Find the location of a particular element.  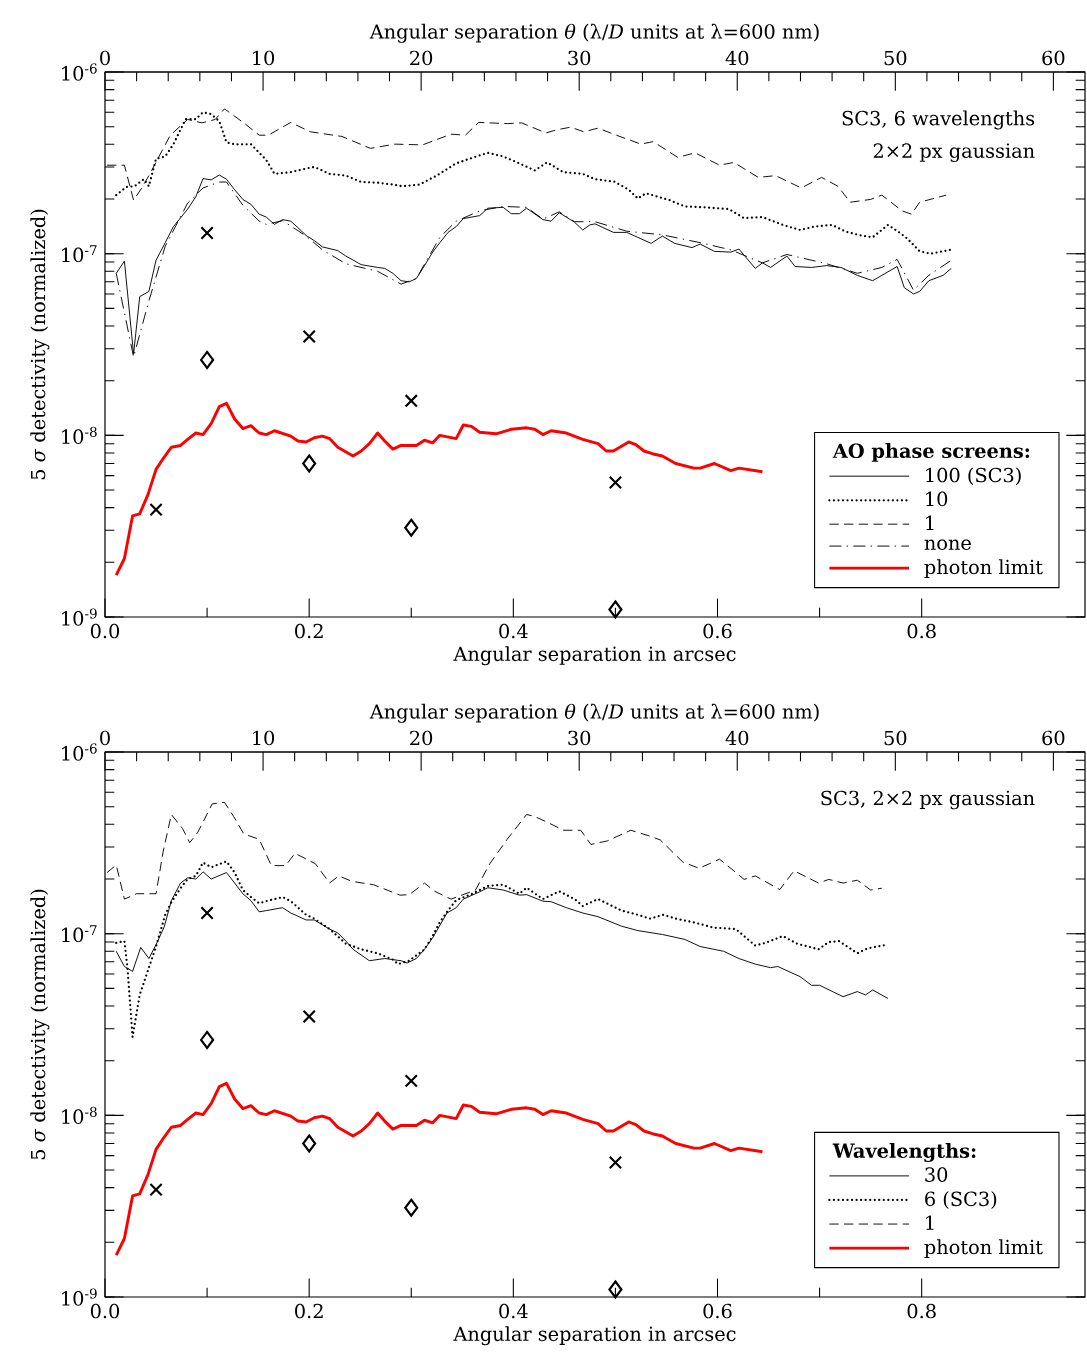

legend-label: 10 is located at coordinates (937, 499).